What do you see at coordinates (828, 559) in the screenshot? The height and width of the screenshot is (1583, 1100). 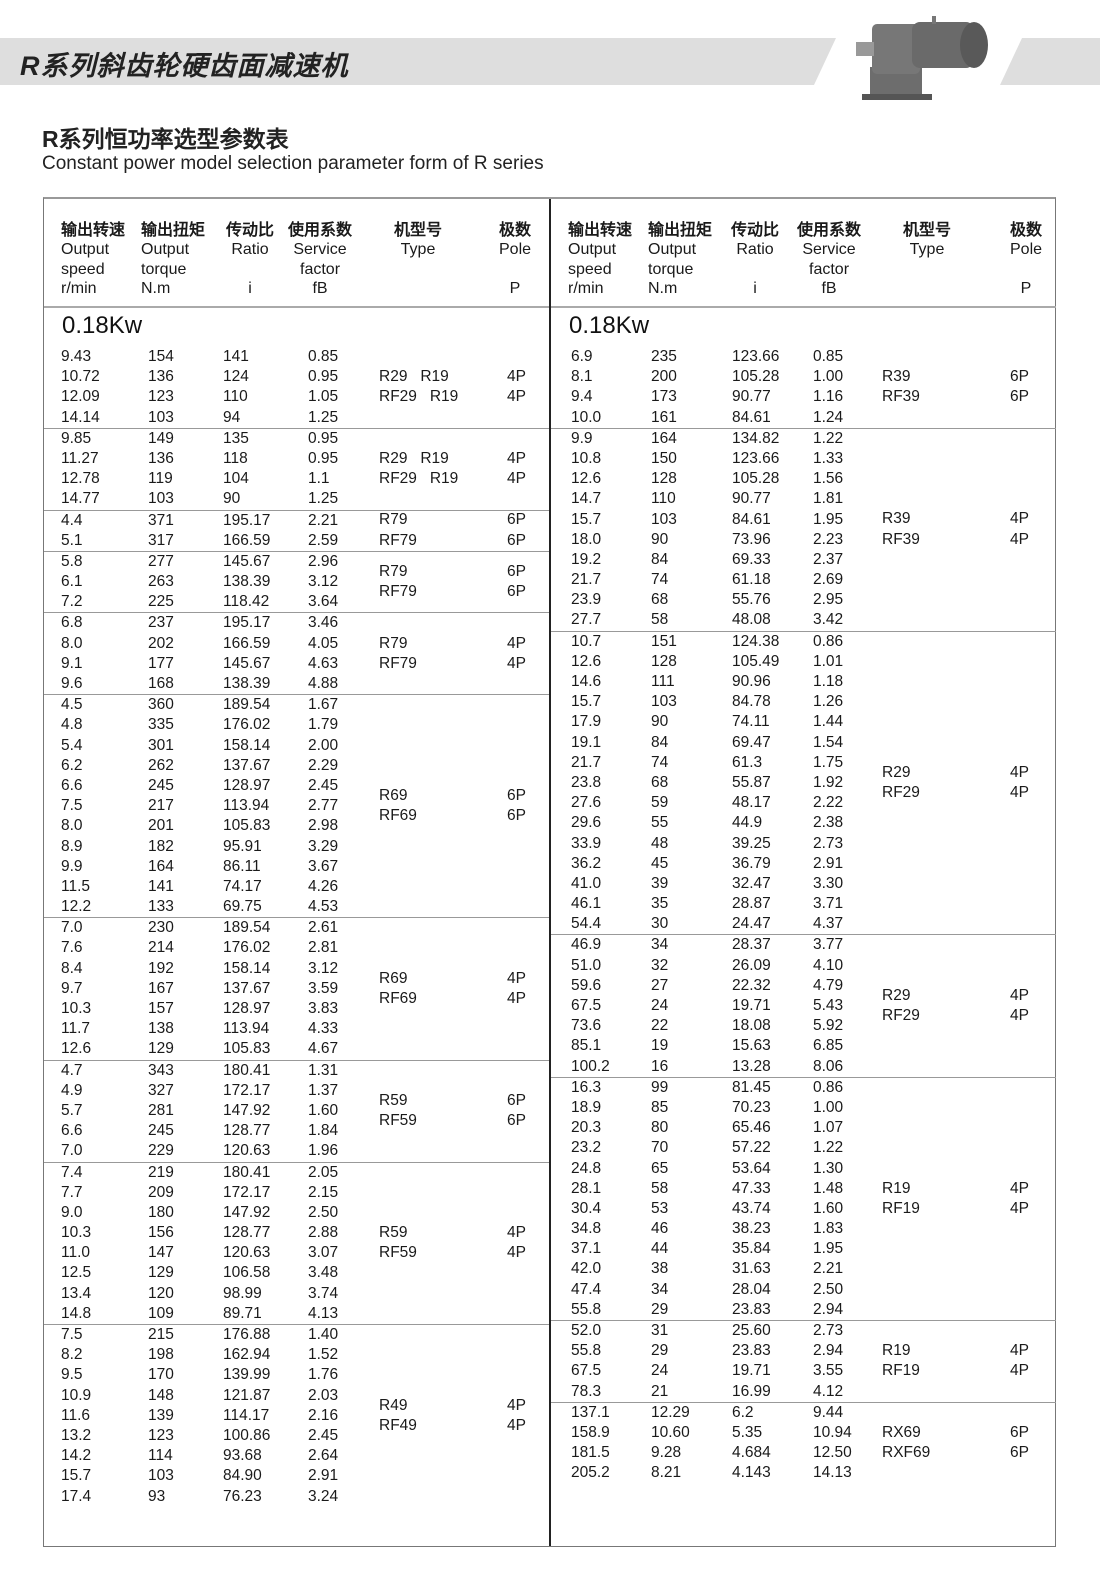 I see `cell-service-factor: 2.37` at bounding box center [828, 559].